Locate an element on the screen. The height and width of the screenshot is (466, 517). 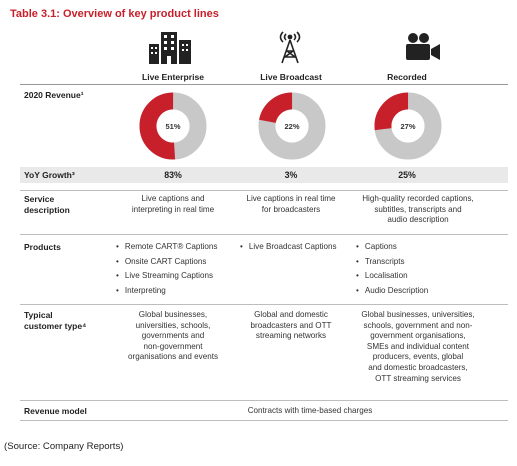
text-line: schools, government and non- is located at coordinates (418, 325).